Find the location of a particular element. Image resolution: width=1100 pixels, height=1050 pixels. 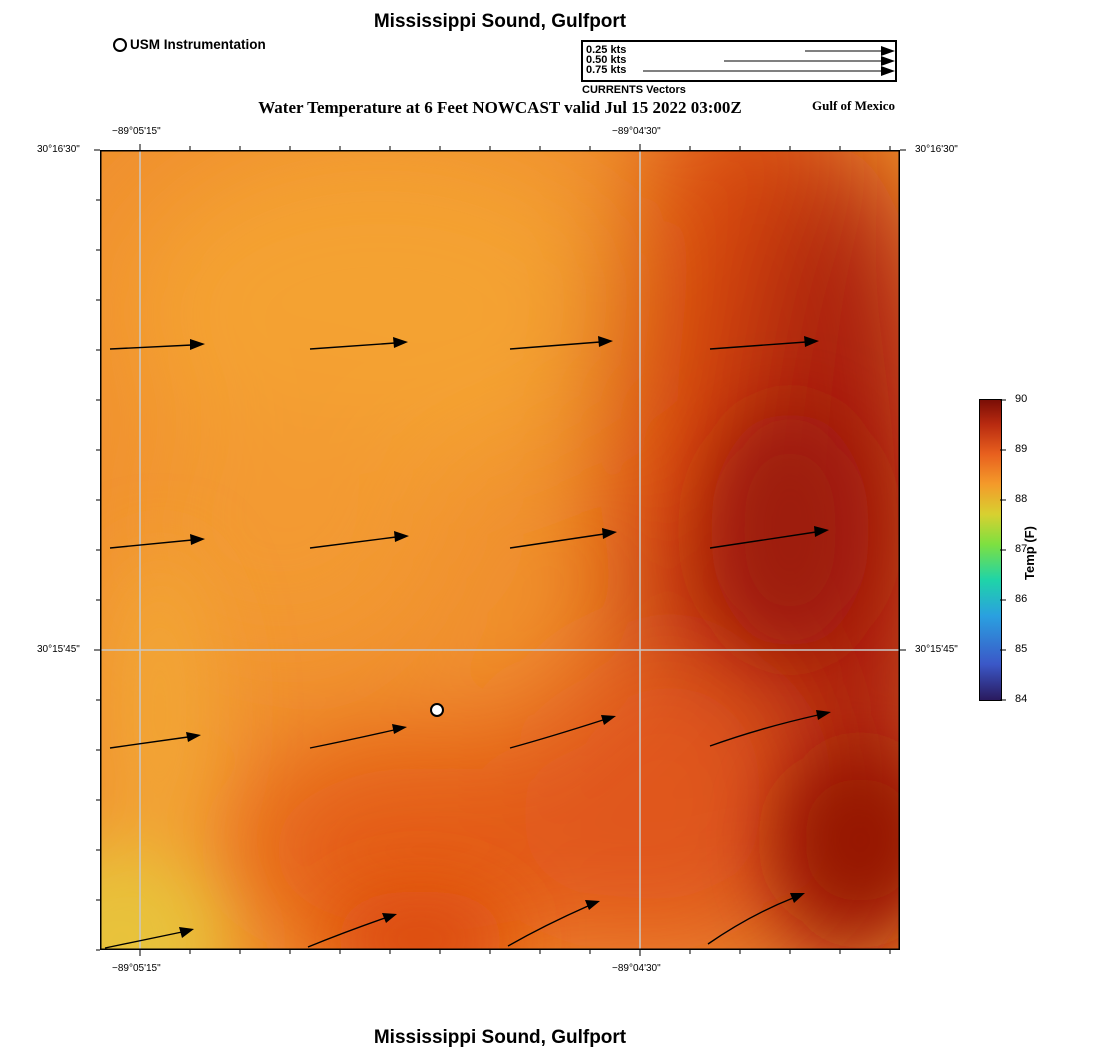

right-tick-label: 30°16'30" is located at coordinates (936, 149).